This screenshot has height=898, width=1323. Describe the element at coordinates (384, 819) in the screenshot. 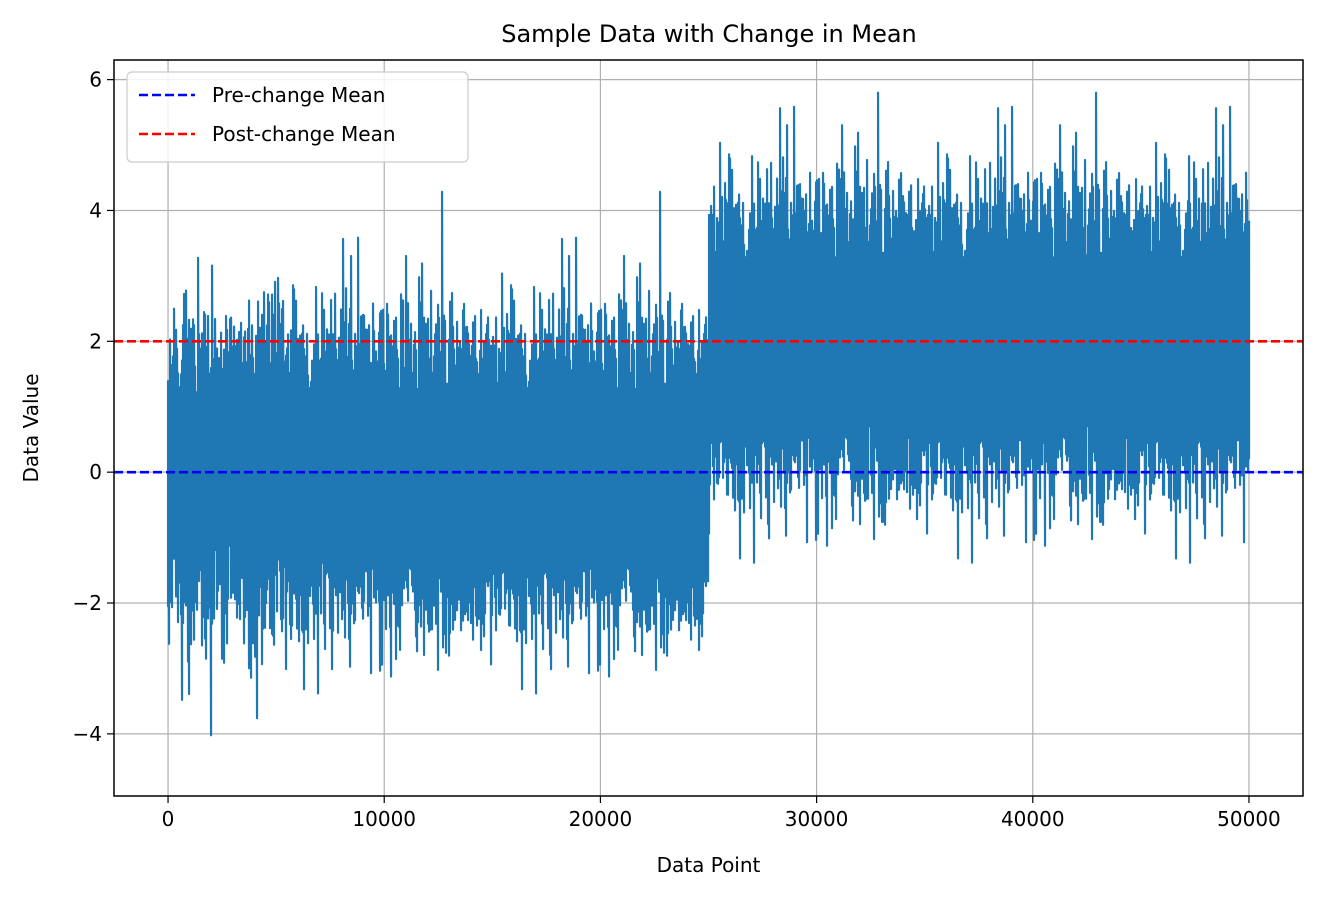

I see `x-tick-label: 10000` at that location.